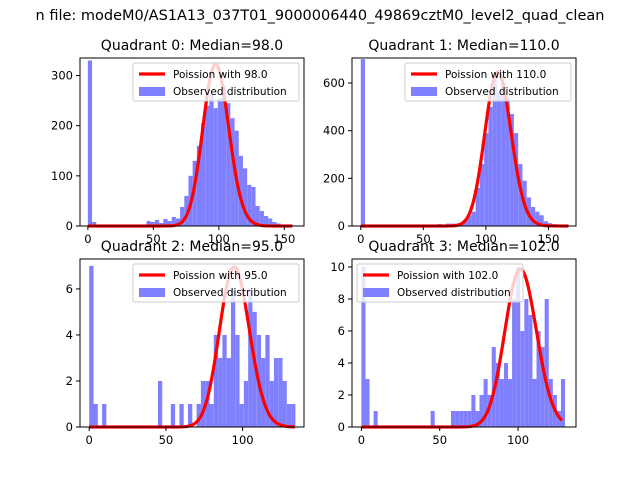 The width and height of the screenshot is (640, 480). I want to click on legend-label-poisson: Poission with 110.0, so click(495, 75).